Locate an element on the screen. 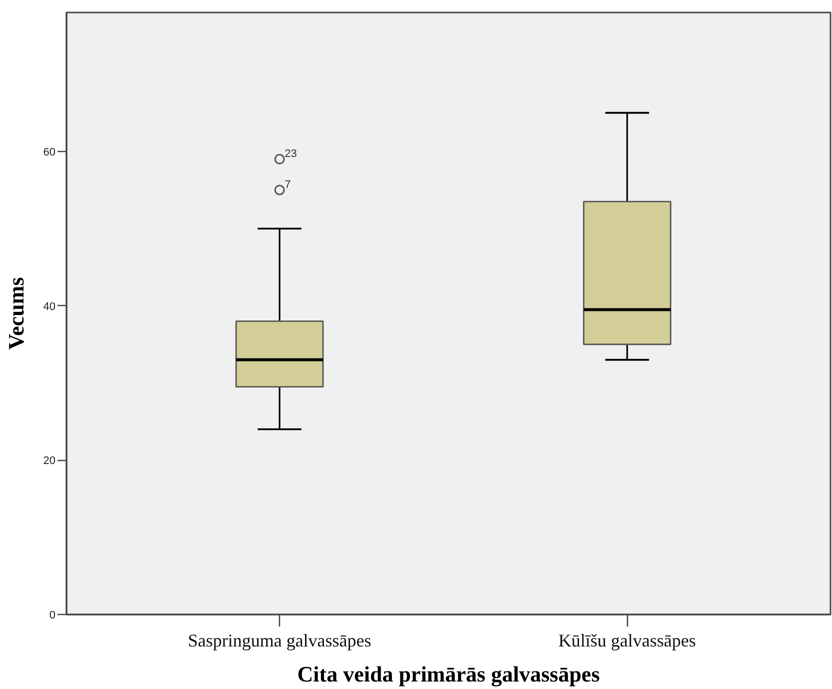 This screenshot has height=689, width=832. y-tick-label: 0 is located at coordinates (52, 616).